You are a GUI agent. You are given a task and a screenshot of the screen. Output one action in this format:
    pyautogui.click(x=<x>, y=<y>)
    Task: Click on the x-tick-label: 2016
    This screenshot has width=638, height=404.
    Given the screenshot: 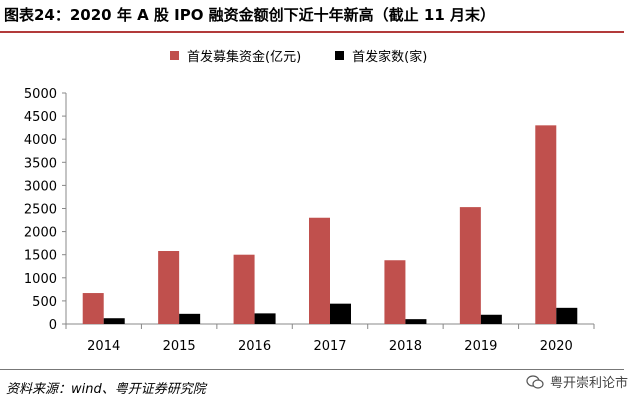 What is the action you would take?
    pyautogui.click(x=254, y=346)
    